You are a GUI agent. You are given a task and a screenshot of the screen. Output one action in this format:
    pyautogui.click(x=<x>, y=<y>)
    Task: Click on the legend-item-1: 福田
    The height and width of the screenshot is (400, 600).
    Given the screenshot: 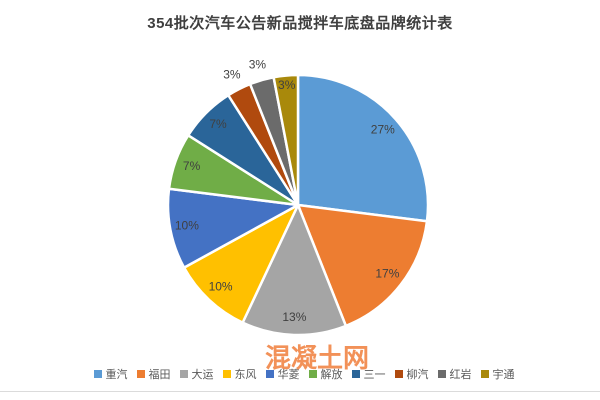 What is the action you would take?
    pyautogui.click(x=153, y=374)
    